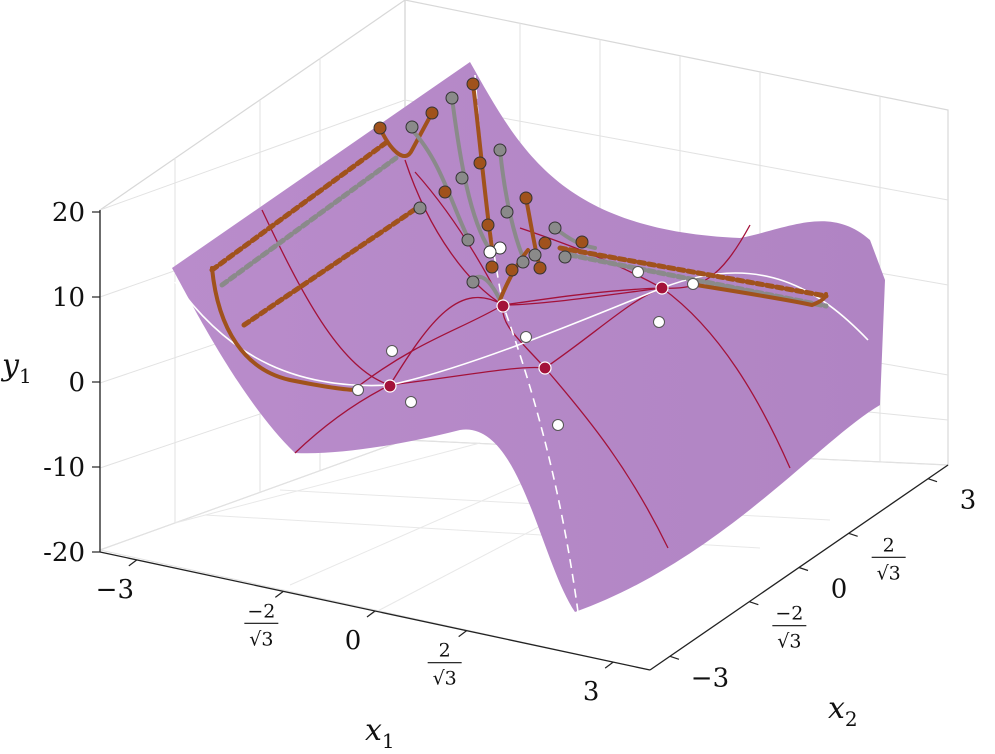  What do you see at coordinates (380, 731) in the screenshot?
I see `x1-axis-label: x1` at bounding box center [380, 731].